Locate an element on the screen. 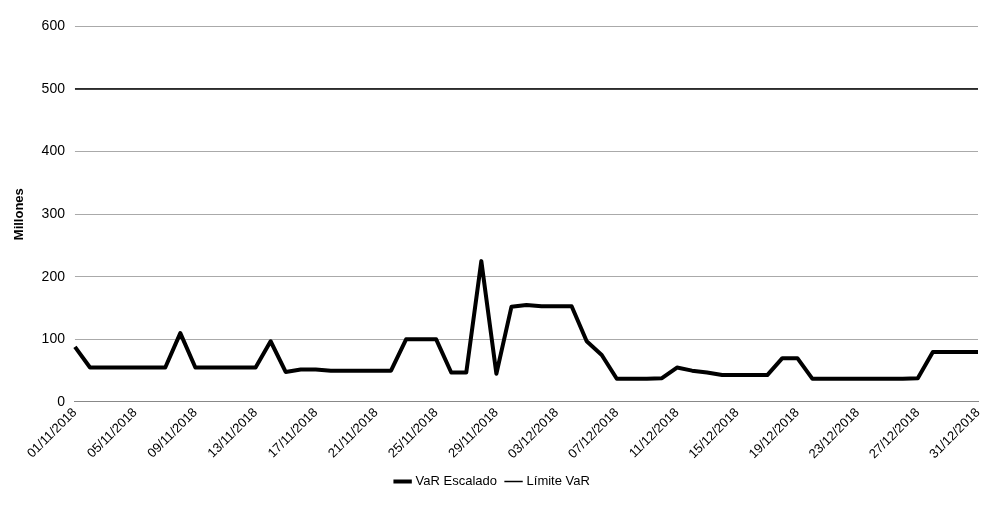 This screenshot has width=1008, height=508. y-tick-label: 200 is located at coordinates (53, 275).